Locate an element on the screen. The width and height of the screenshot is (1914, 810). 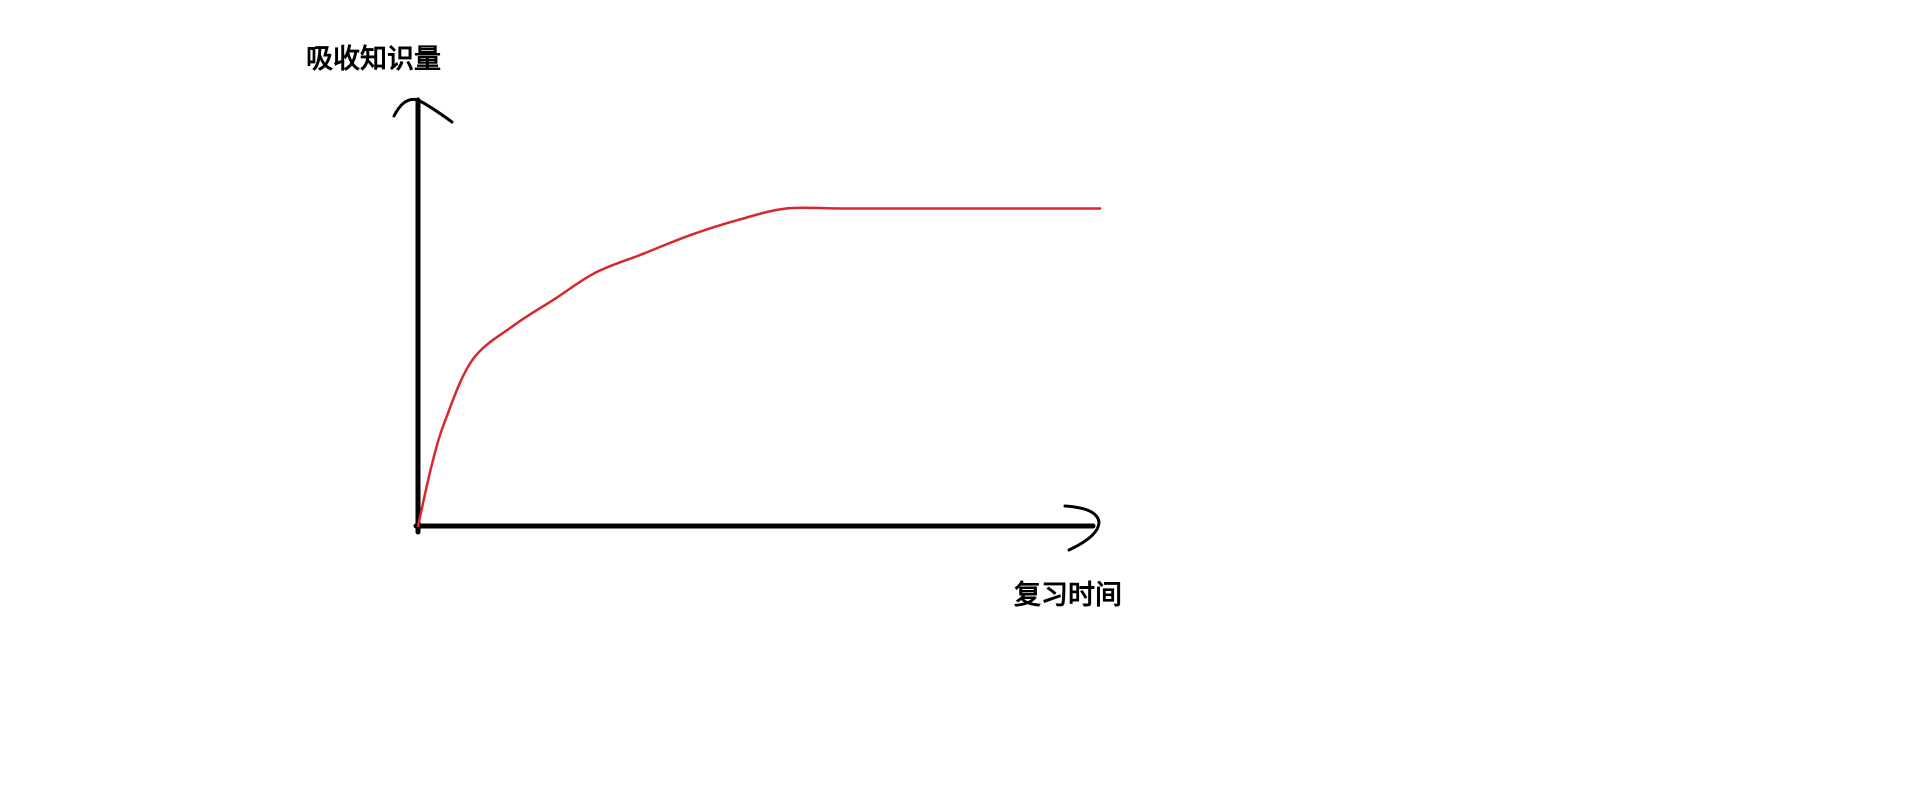
series-layer is located at coordinates (759, 367).